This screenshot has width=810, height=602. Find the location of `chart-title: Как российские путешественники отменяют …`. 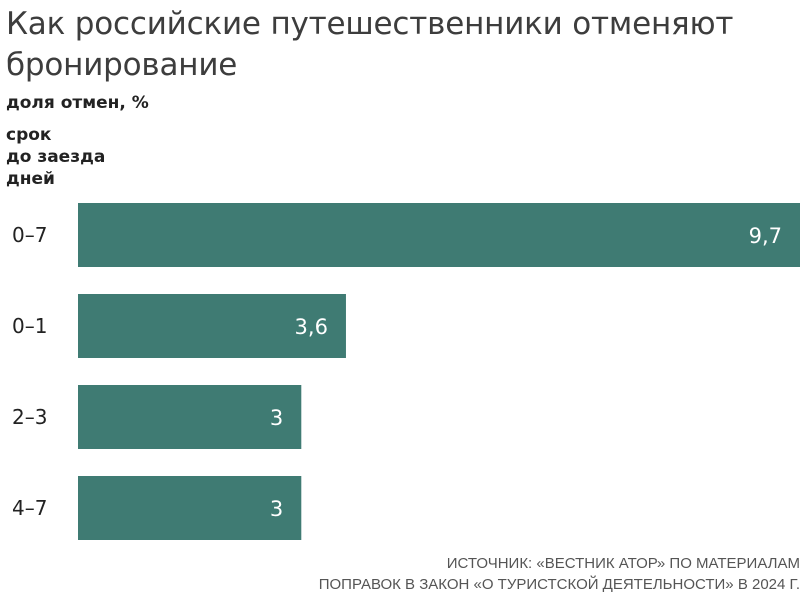

chart-title: Как российские путешественники отменяют … is located at coordinates (370, 44).